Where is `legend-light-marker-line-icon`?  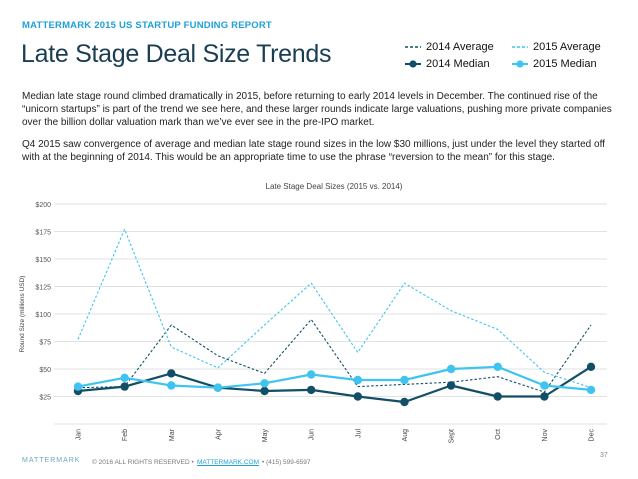
legend-light-marker-line-icon is located at coordinates (520, 64).